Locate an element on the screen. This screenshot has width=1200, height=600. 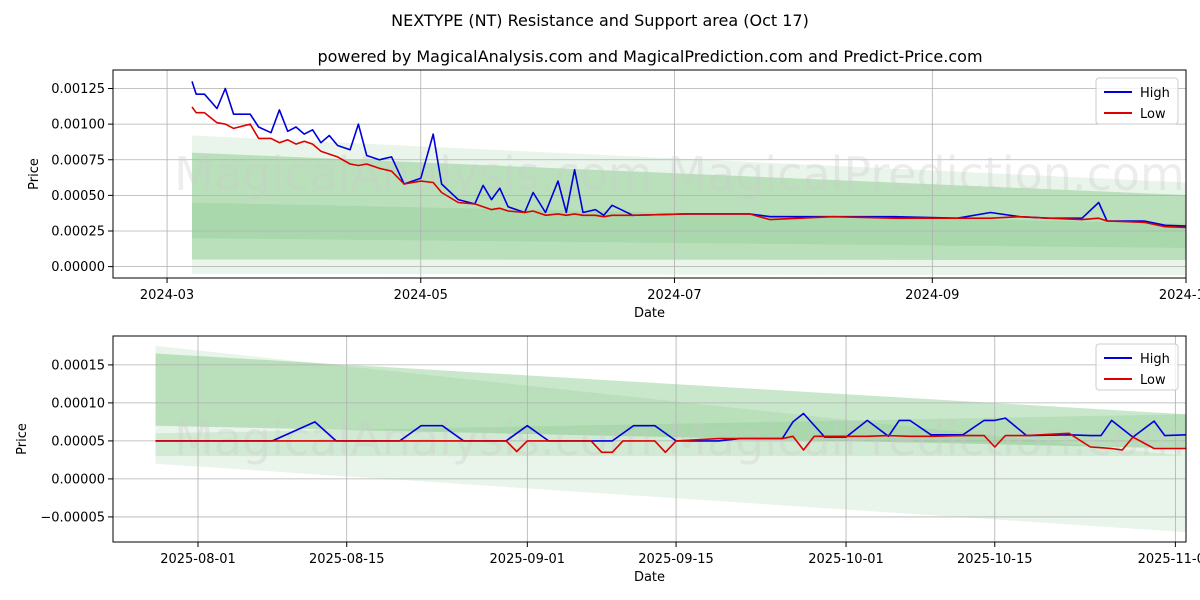
y-tick-label: 0.00075 is located at coordinates (78, 160).